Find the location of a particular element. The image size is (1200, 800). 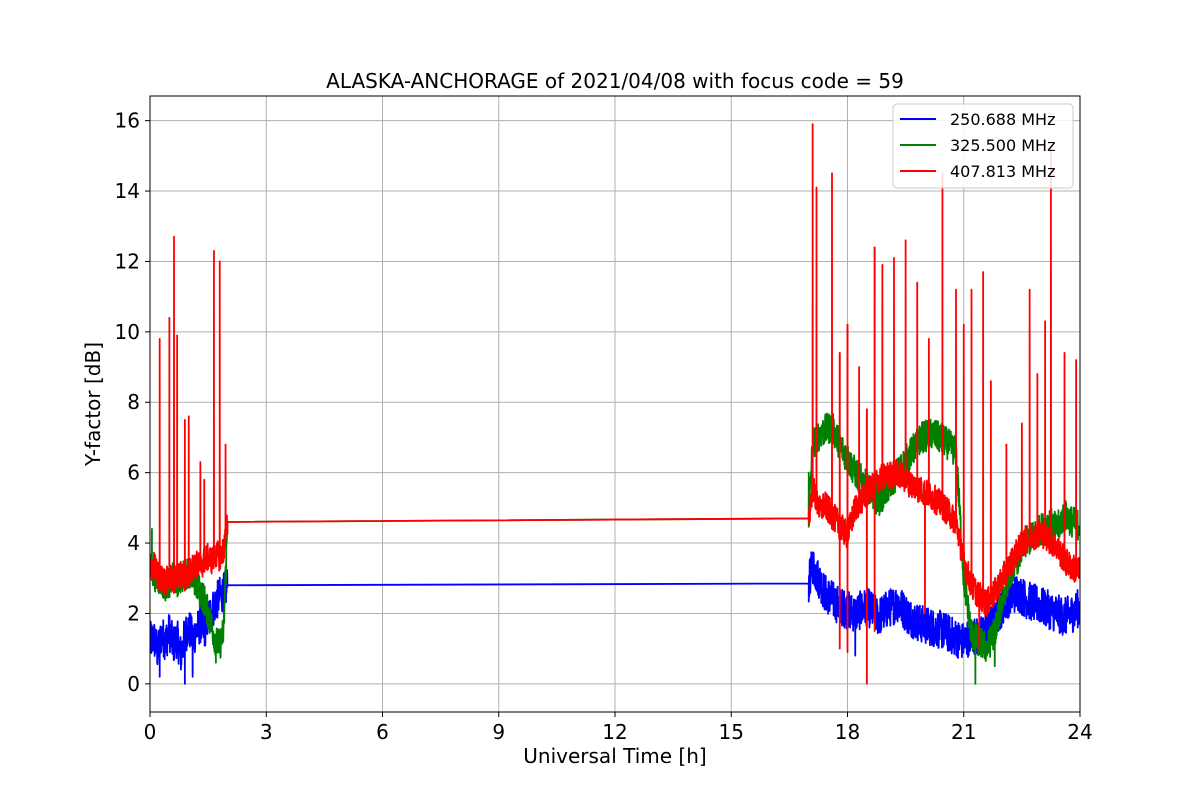

x-tick-label: 15 is located at coordinates (731, 732).